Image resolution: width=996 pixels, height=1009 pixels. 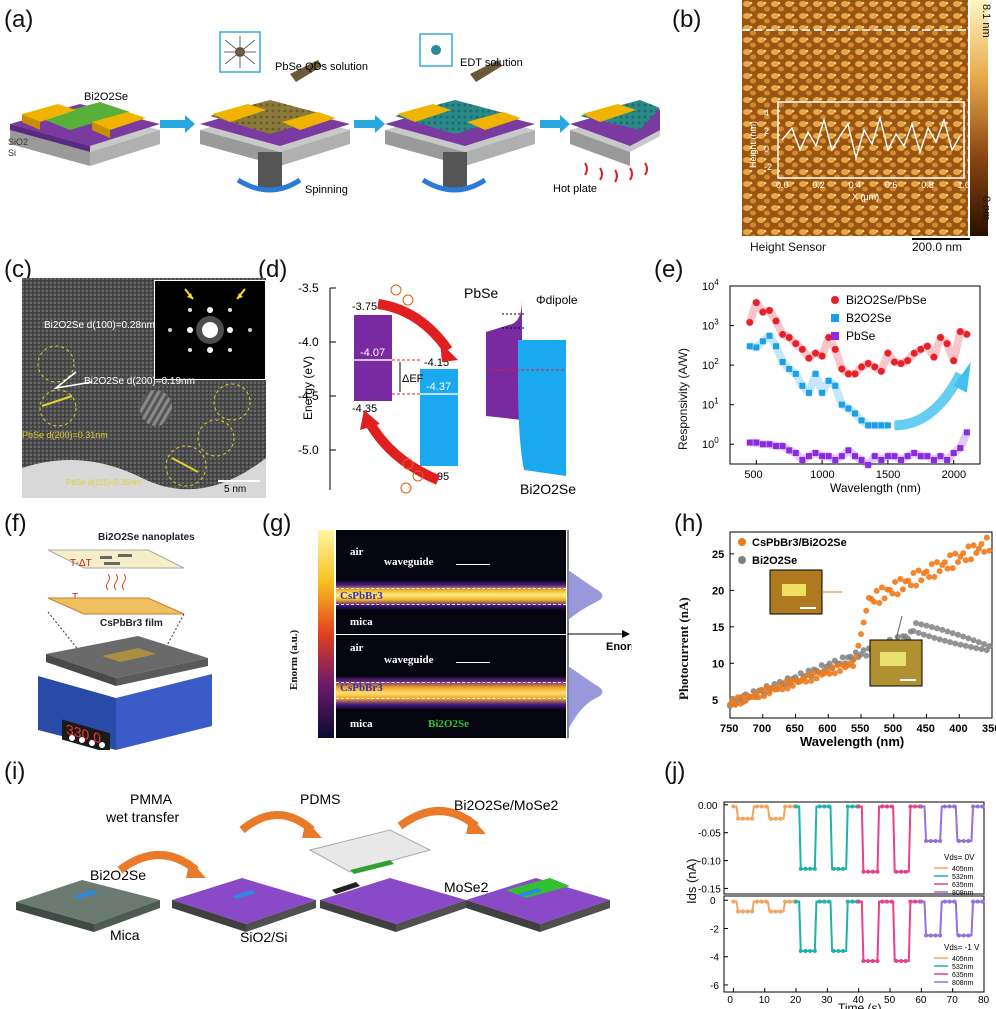 I want to click on h-legend-label: Bi2O2Se, so click(x=774, y=561).